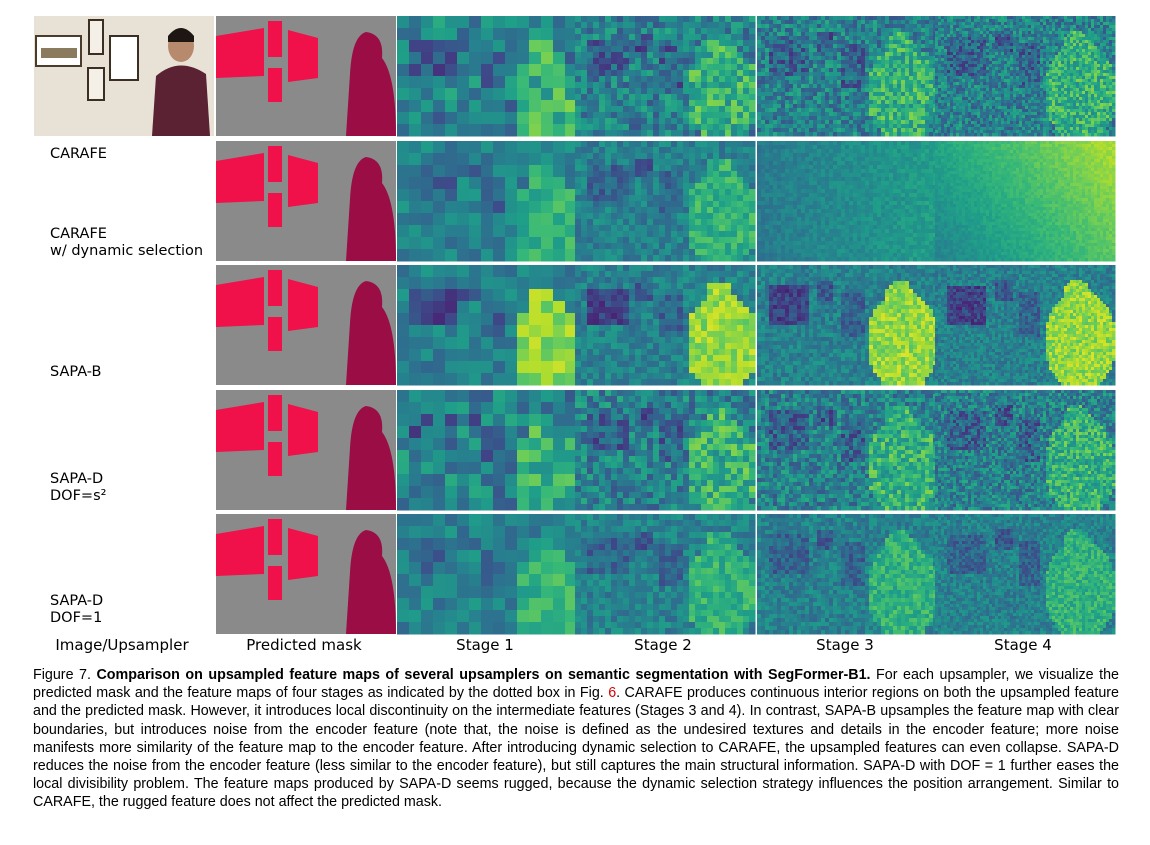  What do you see at coordinates (126, 243) in the screenshot?
I see `row-label-carafe-dynamic: CARAFE w/ dynamic selection` at bounding box center [126, 243].